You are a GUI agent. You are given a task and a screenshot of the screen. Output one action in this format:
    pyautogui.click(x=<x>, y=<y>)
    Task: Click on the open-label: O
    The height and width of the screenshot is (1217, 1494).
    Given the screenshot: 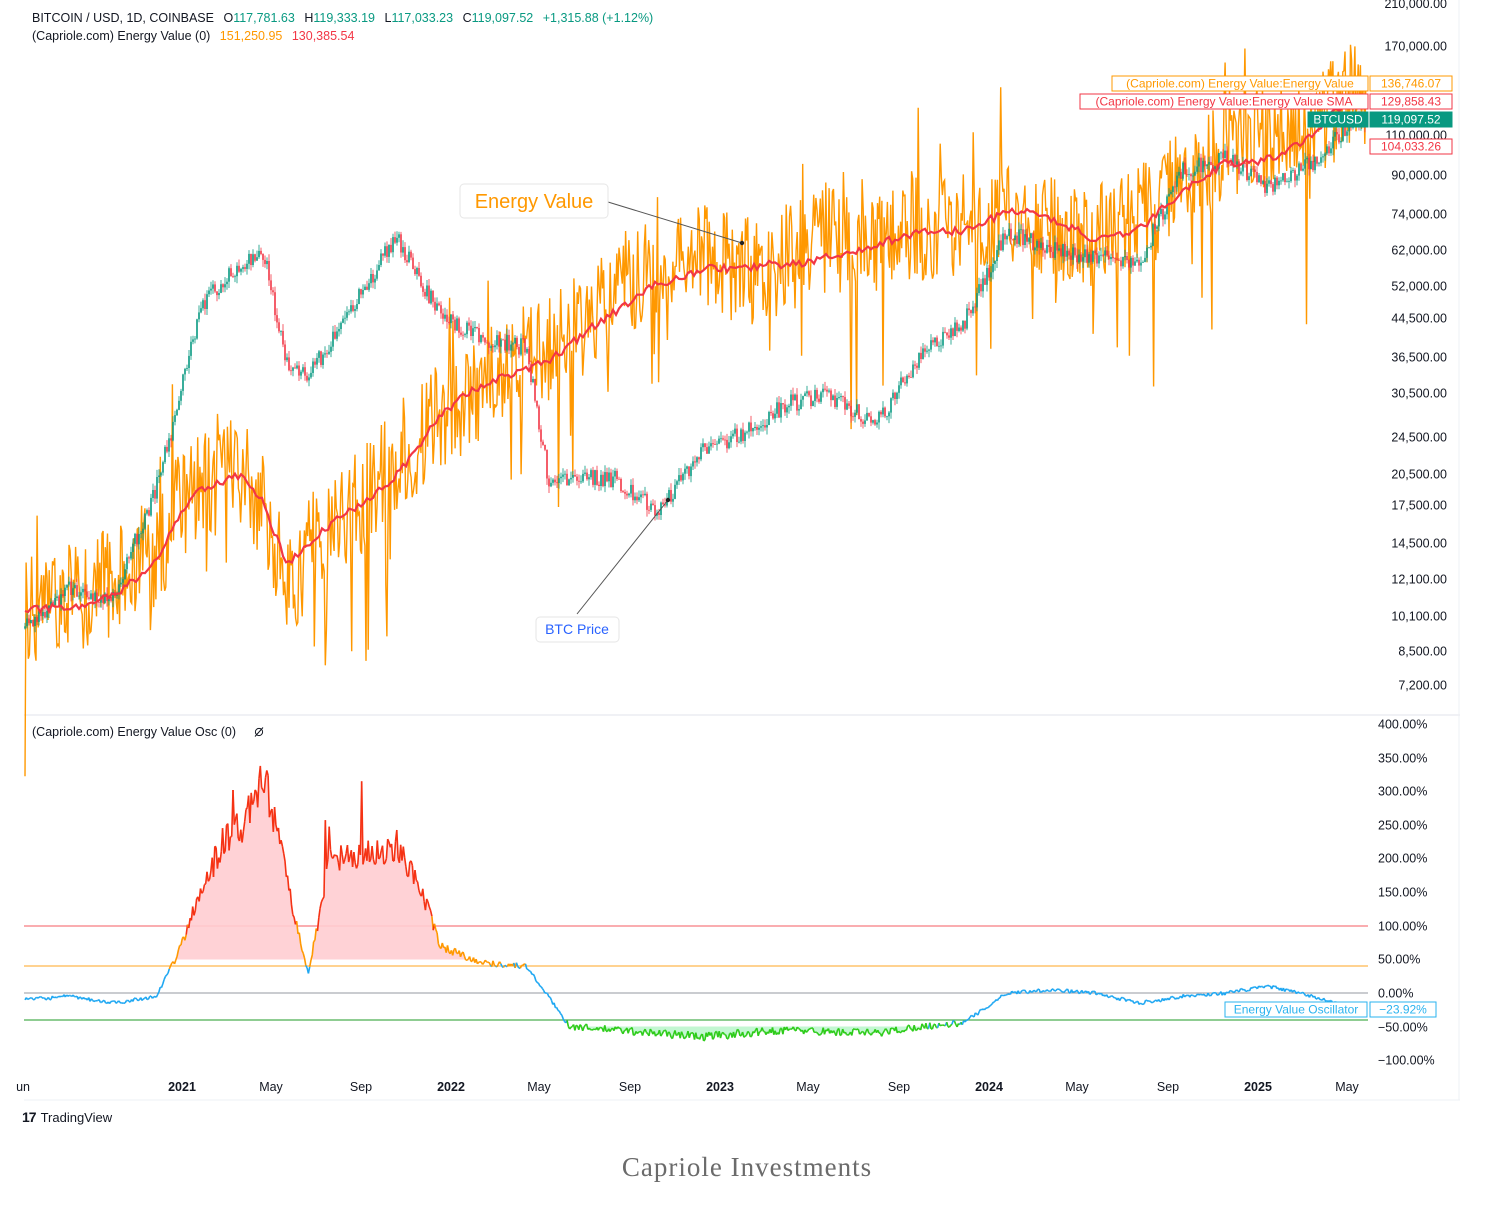 What is the action you would take?
    pyautogui.click(x=228, y=18)
    